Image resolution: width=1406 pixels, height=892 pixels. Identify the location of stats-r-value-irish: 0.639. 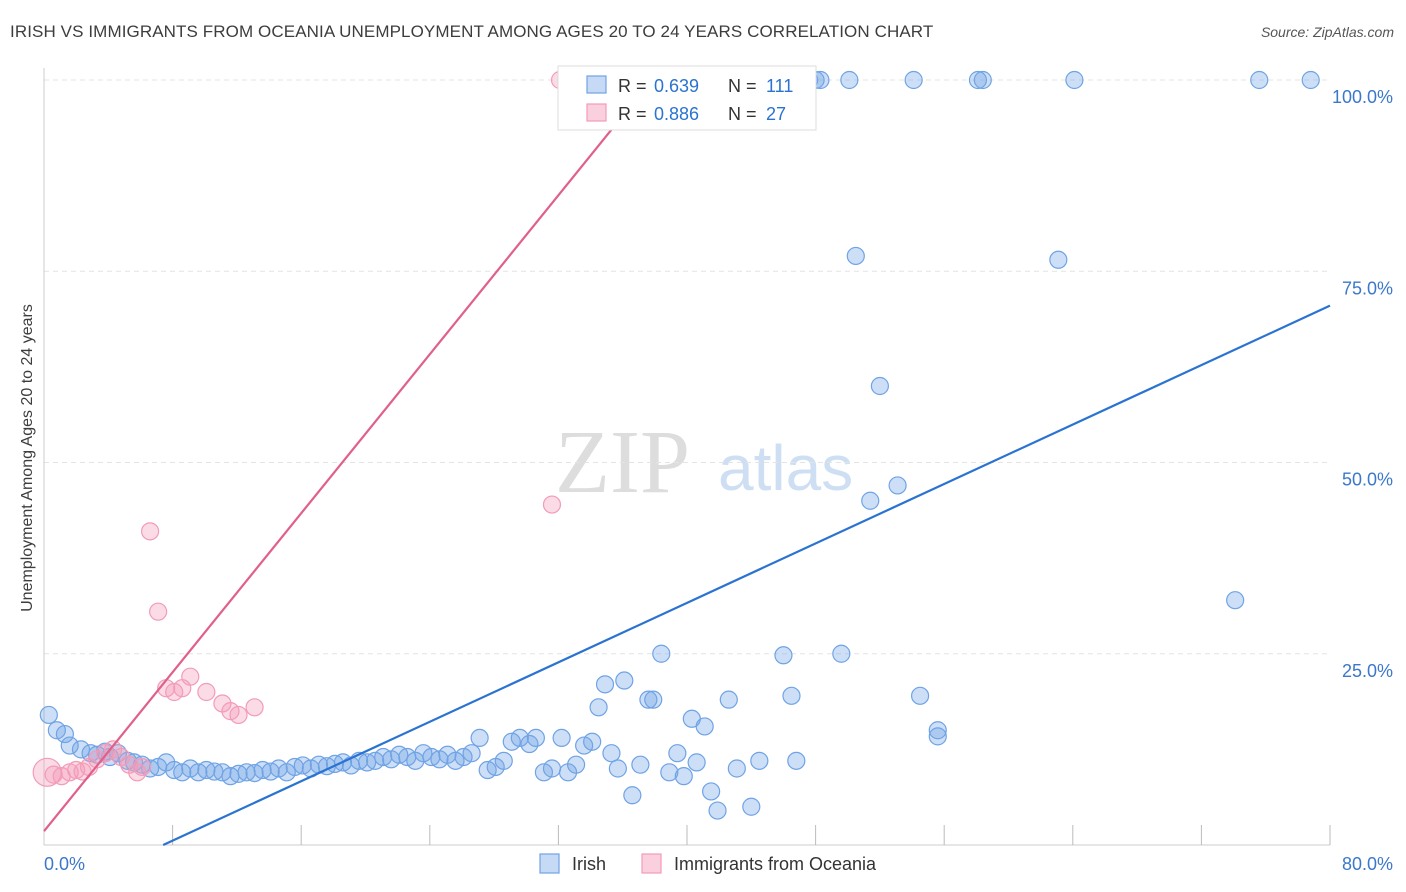
(676, 86).